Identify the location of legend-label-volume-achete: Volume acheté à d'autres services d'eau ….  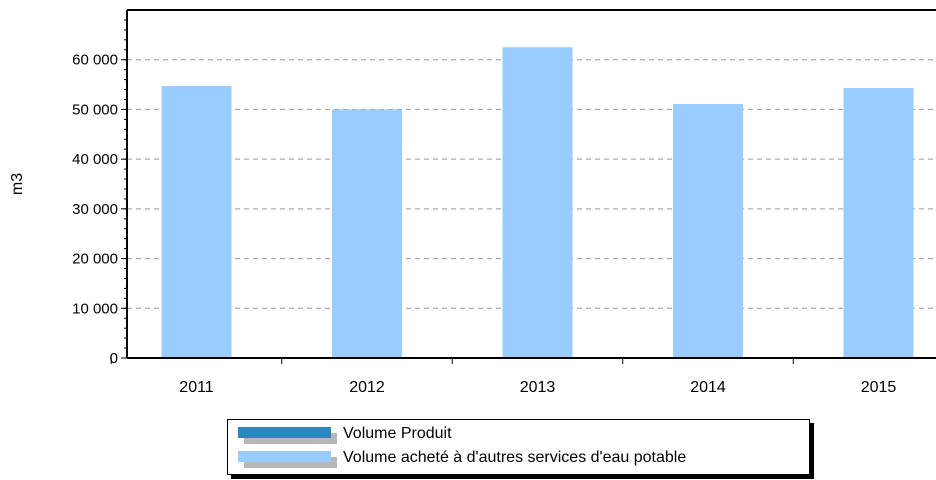
(515, 457).